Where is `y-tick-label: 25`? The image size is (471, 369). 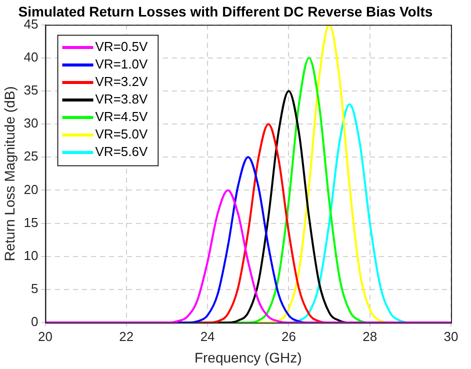
y-tick-label: 25 is located at coordinates (31, 156).